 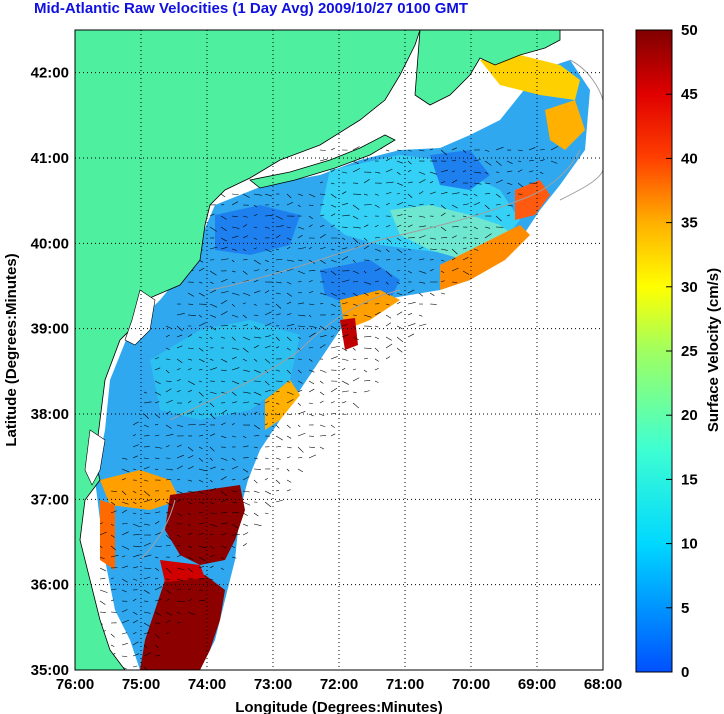 What do you see at coordinates (537, 684) in the screenshot?
I see `x-tick-label: 69:00` at bounding box center [537, 684].